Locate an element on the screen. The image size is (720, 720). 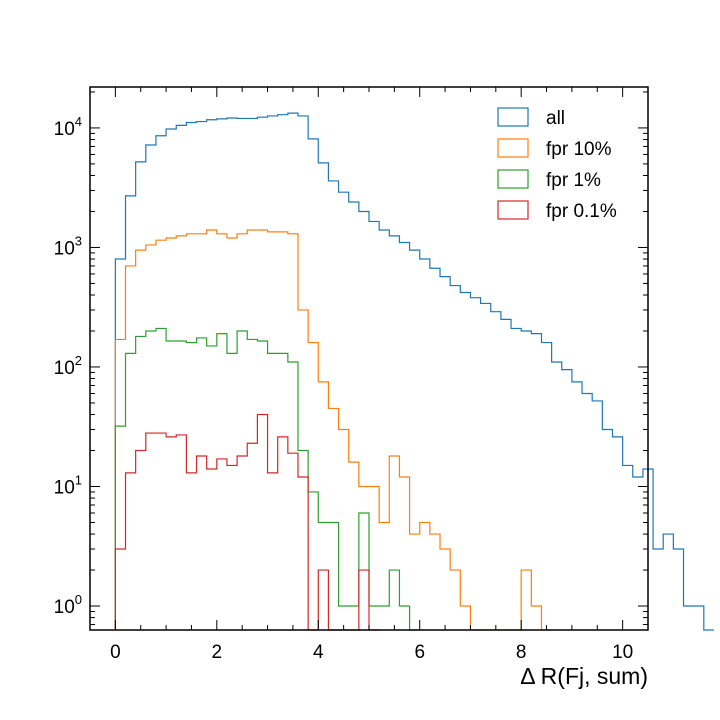
x-tick-label: 4 is located at coordinates (318, 652).